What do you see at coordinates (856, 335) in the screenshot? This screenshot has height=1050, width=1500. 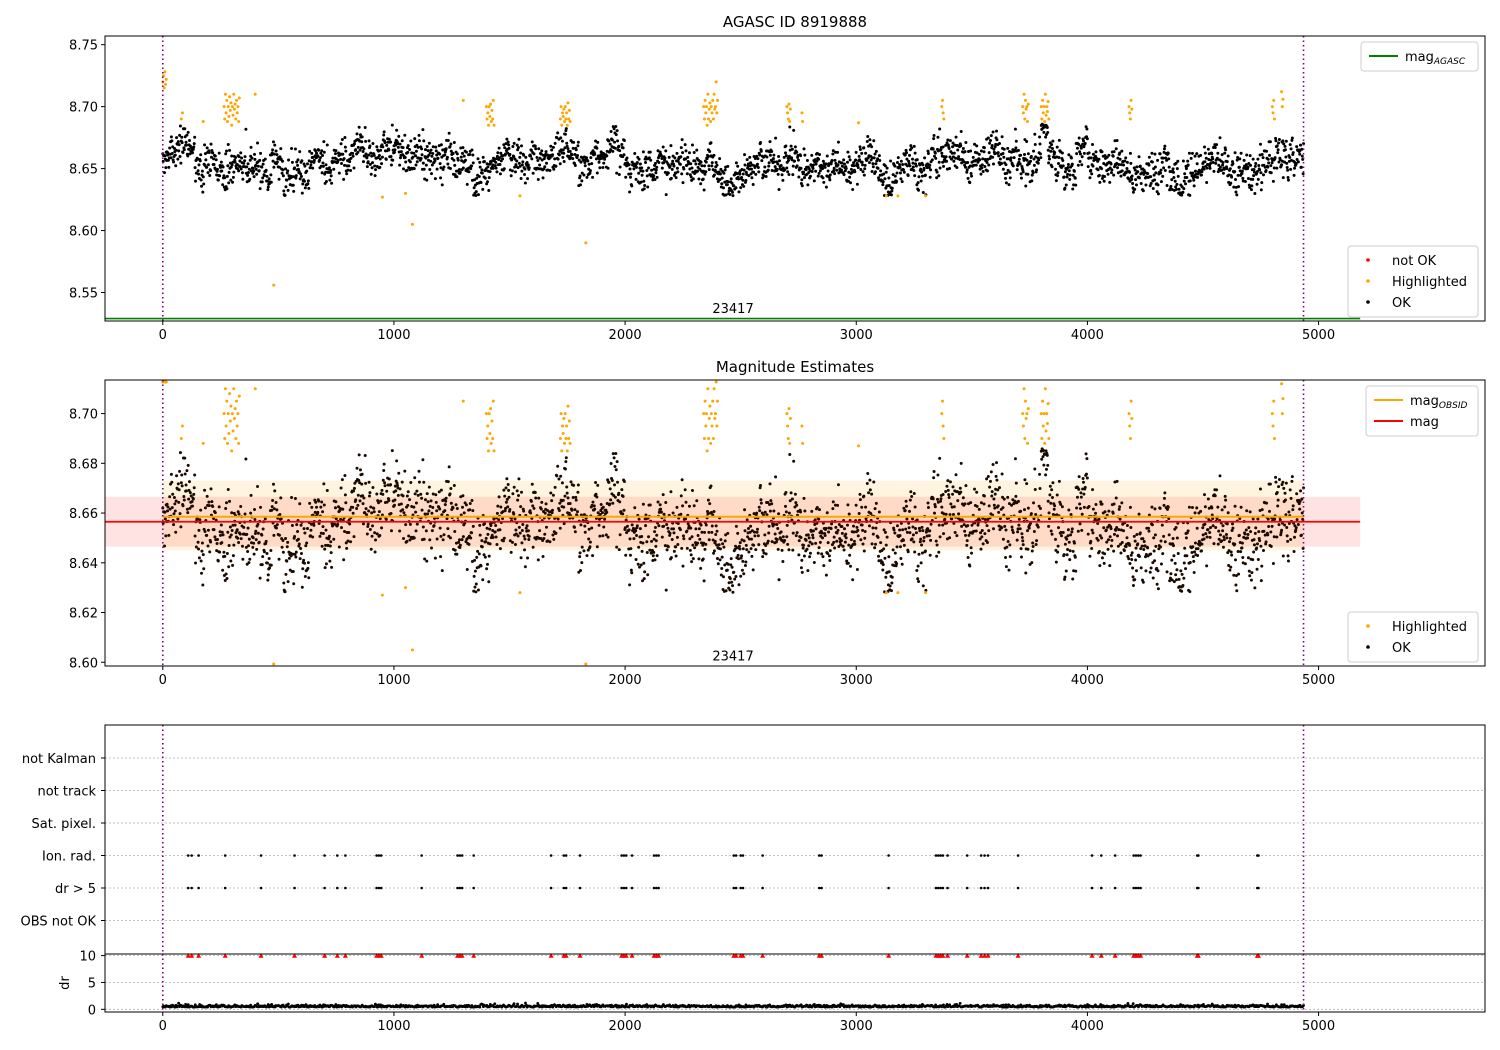 I see `x-tick-label: 3000` at bounding box center [856, 335].